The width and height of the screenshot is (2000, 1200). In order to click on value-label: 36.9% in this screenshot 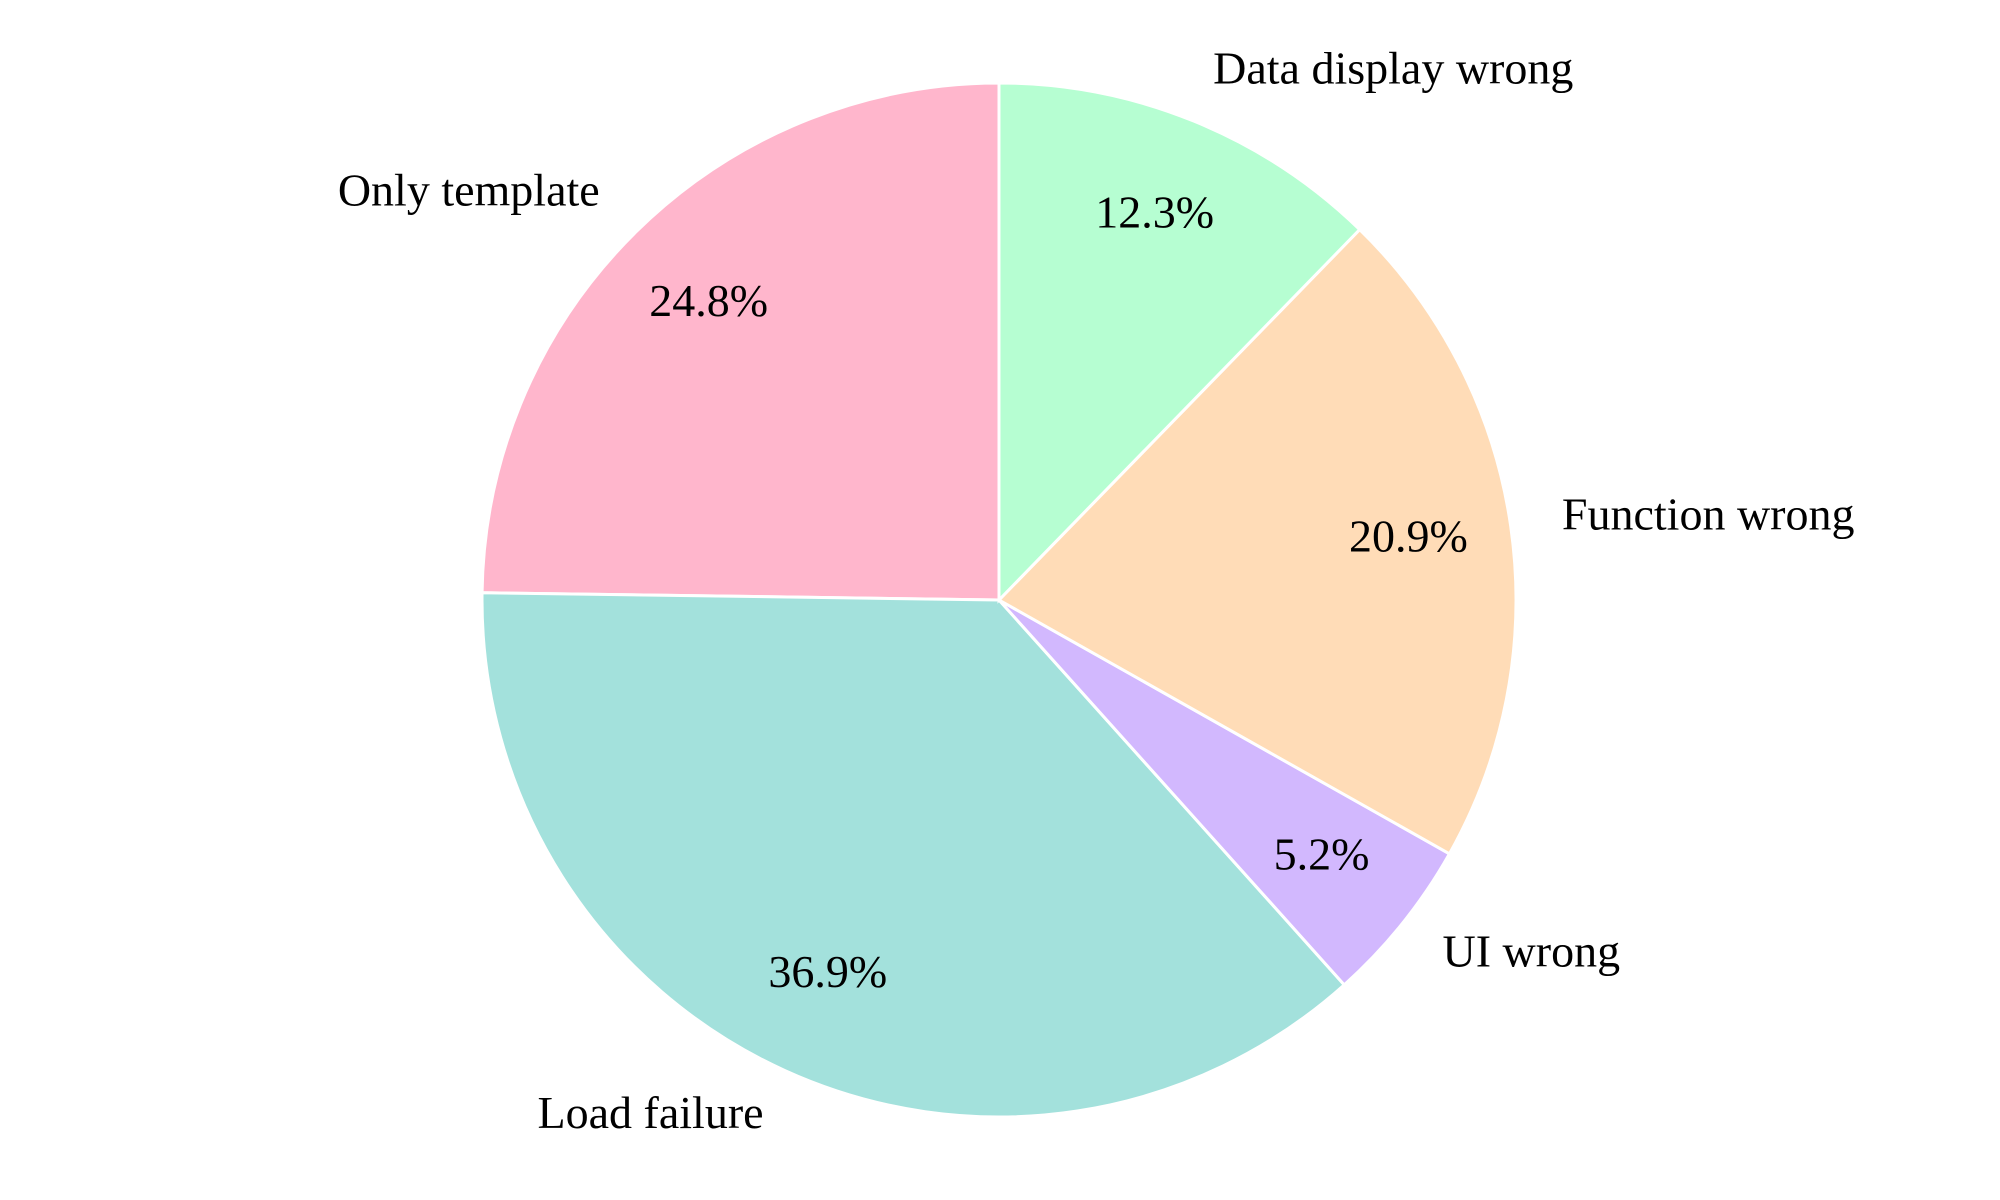, I will do `click(827, 971)`.